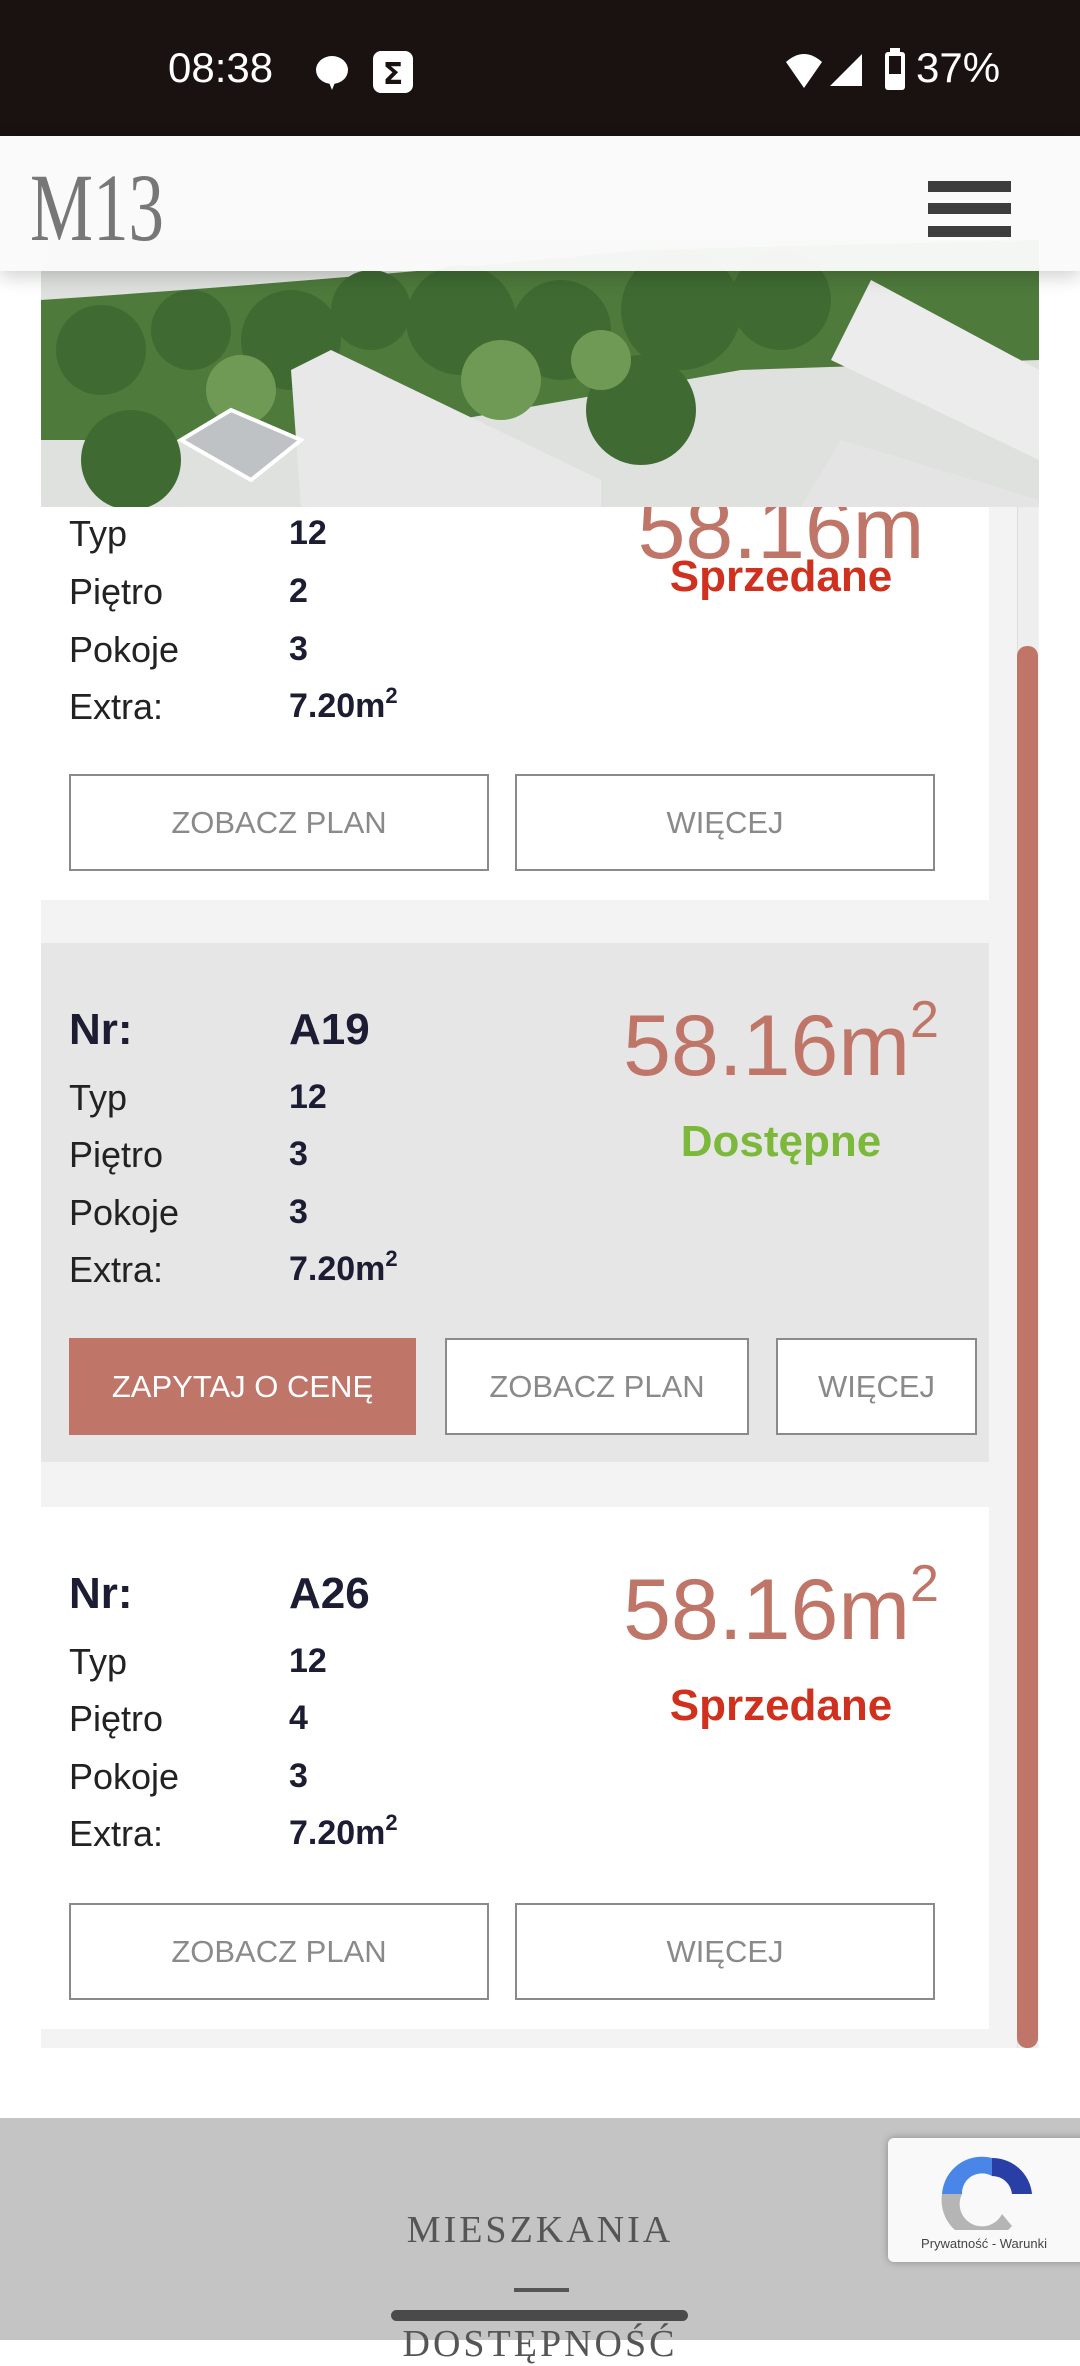  What do you see at coordinates (846, 70) in the screenshot?
I see `signal-icon` at bounding box center [846, 70].